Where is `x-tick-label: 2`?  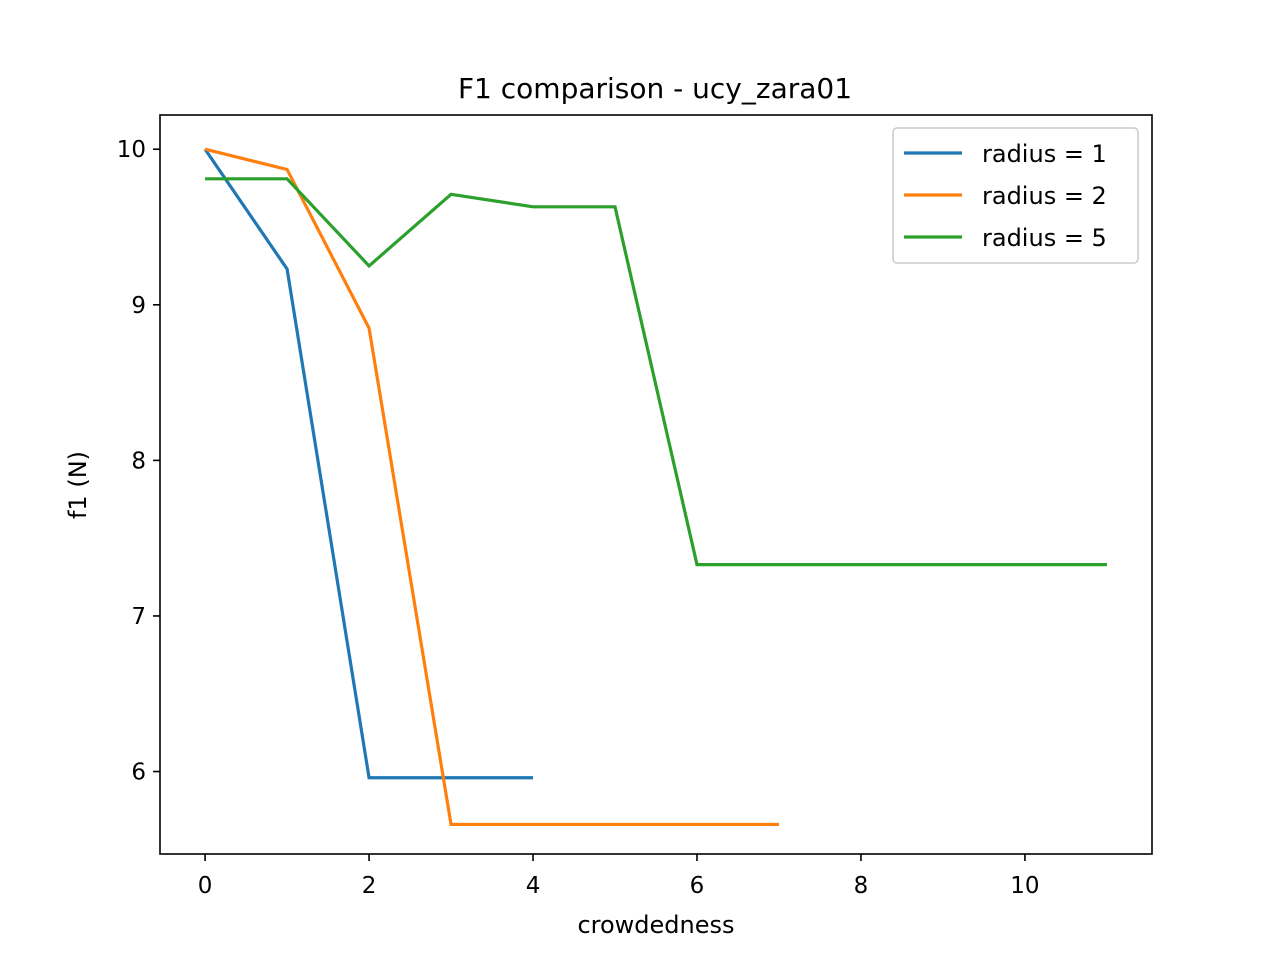 x-tick-label: 2 is located at coordinates (369, 886).